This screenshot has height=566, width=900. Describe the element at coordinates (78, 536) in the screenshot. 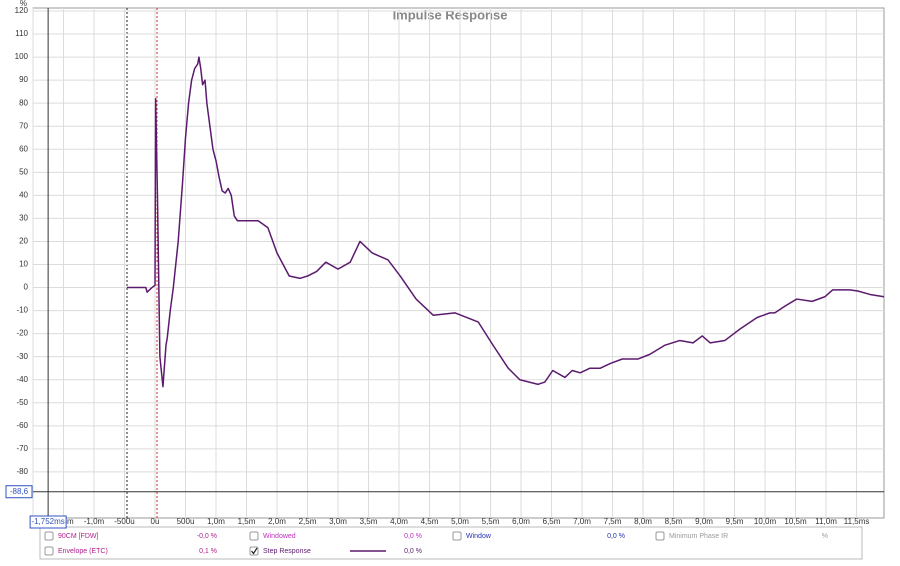

I see `legend-label: 90CM [FDW]` at that location.